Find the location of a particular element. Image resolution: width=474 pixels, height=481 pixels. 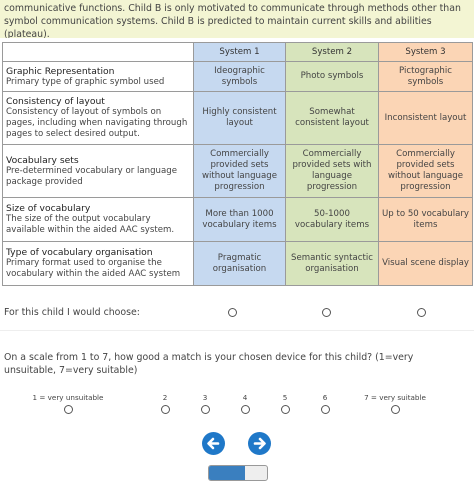

criterion-title: Graphic Representation is located at coordinates (60, 71).